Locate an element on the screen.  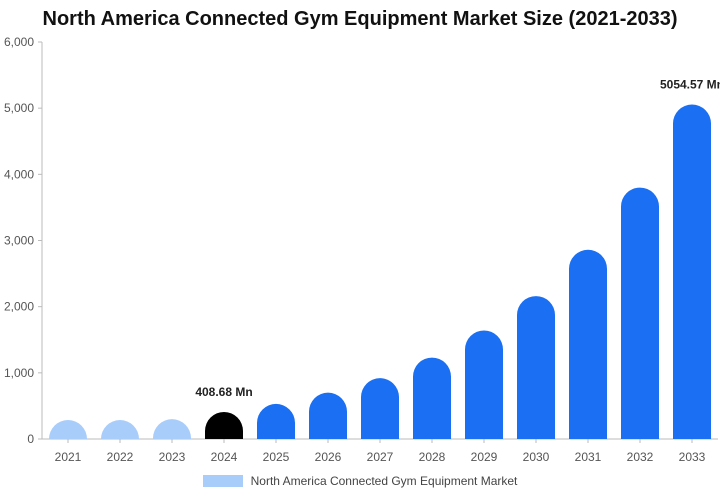
bar-2024 is located at coordinates (224, 425).